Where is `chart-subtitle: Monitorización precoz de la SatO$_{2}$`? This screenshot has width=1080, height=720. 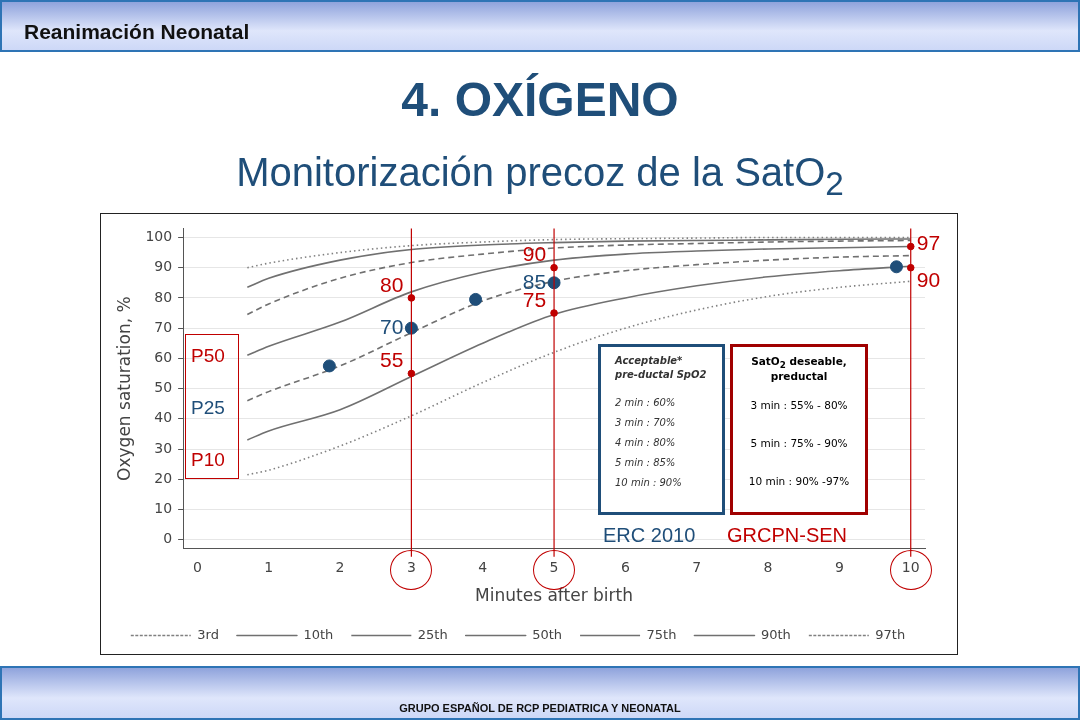 chart-subtitle: Monitorización precoz de la SatO$_{2}$ is located at coordinates (540, 176).